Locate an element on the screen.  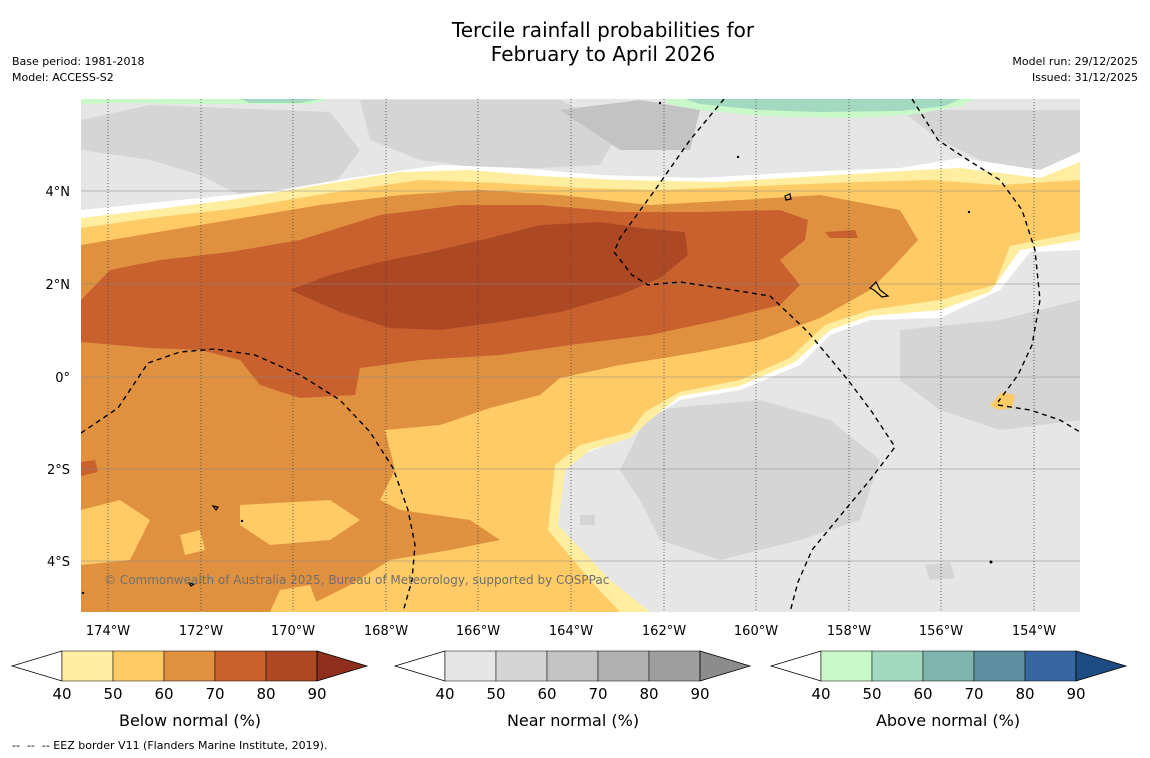
lat-label: 2°N is located at coordinates (58, 285).